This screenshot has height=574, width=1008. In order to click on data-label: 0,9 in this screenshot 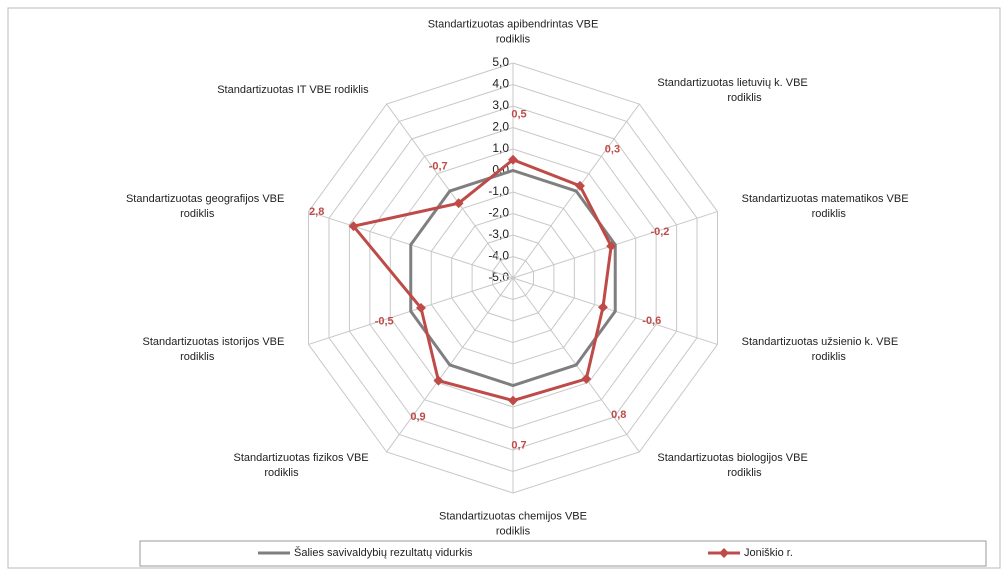, I will do `click(417, 417)`.